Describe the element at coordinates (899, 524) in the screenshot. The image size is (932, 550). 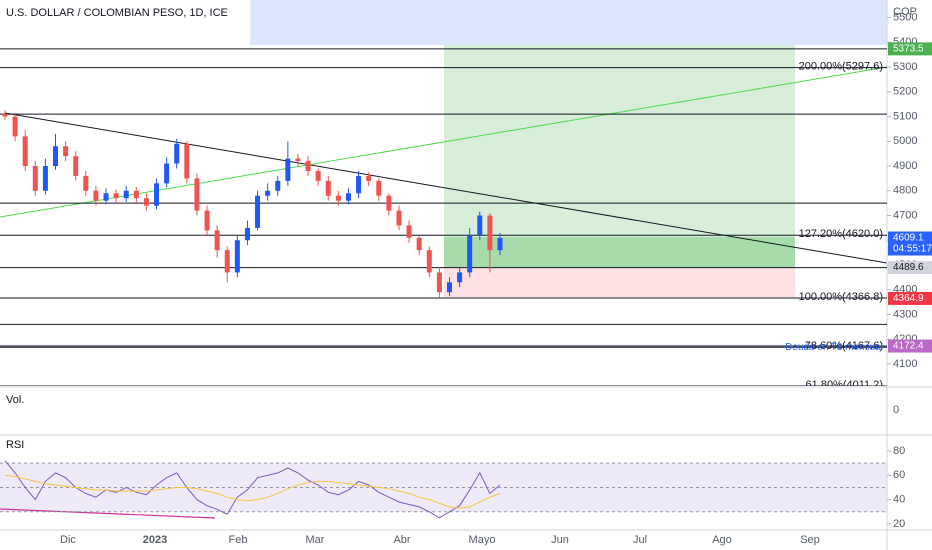
I see `y-tick-label: 20` at that location.